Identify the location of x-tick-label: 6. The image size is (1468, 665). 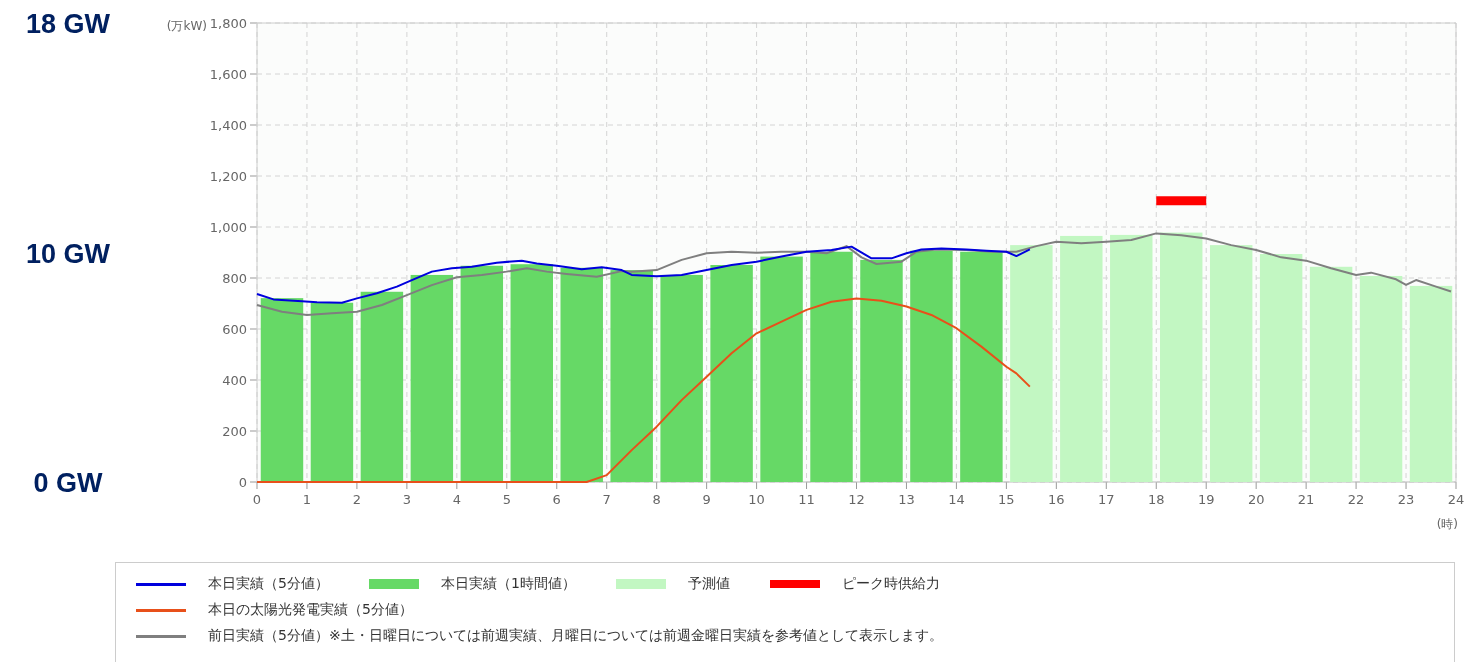
(556, 499).